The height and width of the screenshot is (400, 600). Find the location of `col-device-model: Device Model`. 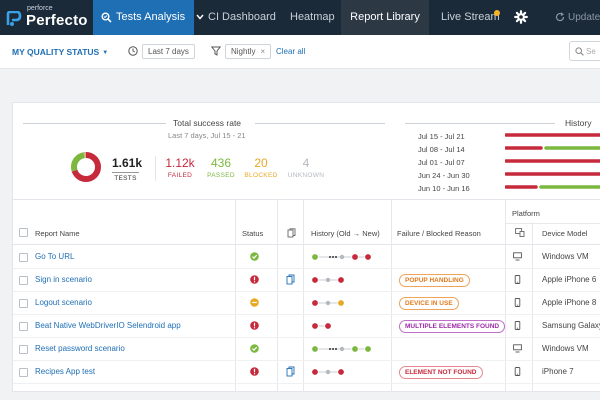

col-device-model: Device Model is located at coordinates (565, 233).